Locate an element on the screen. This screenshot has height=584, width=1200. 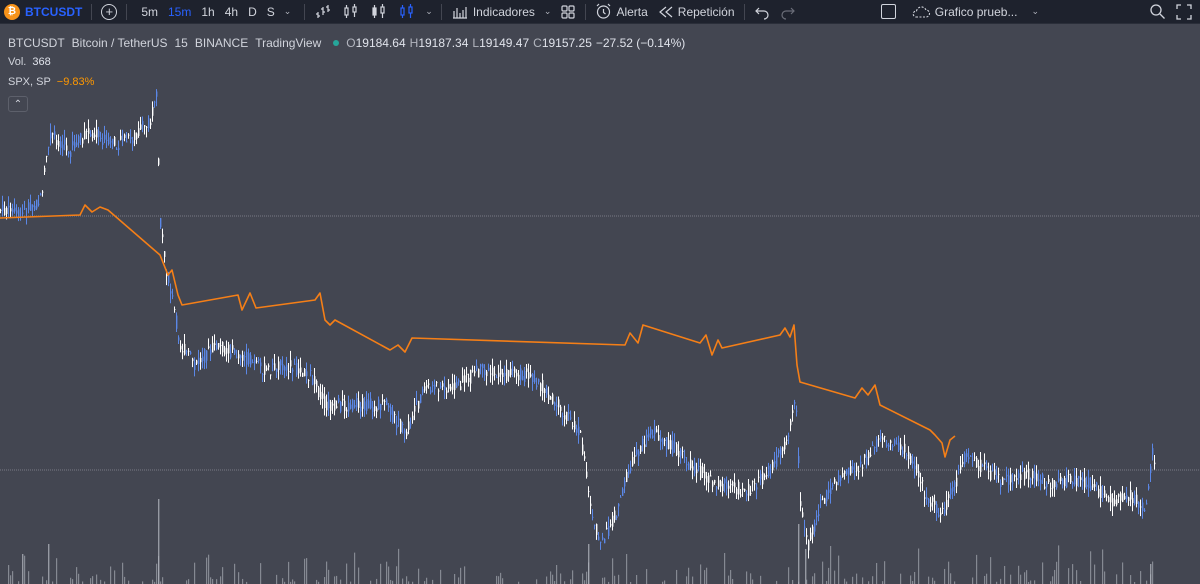
symbol-search-button: ₿ BTCUSDT is located at coordinates (43, 12).